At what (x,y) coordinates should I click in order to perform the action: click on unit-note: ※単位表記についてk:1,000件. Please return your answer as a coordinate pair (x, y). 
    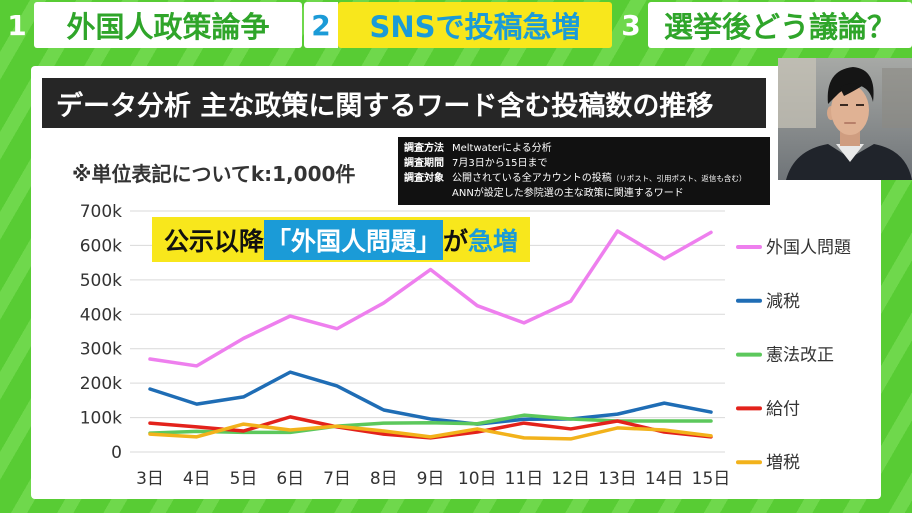
    Looking at the image, I should click on (214, 174).